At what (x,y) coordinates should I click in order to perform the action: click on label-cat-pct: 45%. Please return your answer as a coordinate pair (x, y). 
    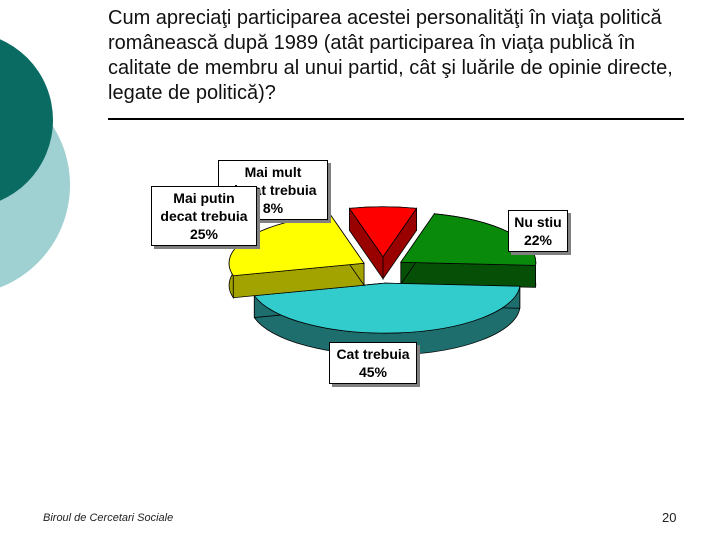
    Looking at the image, I should click on (373, 372).